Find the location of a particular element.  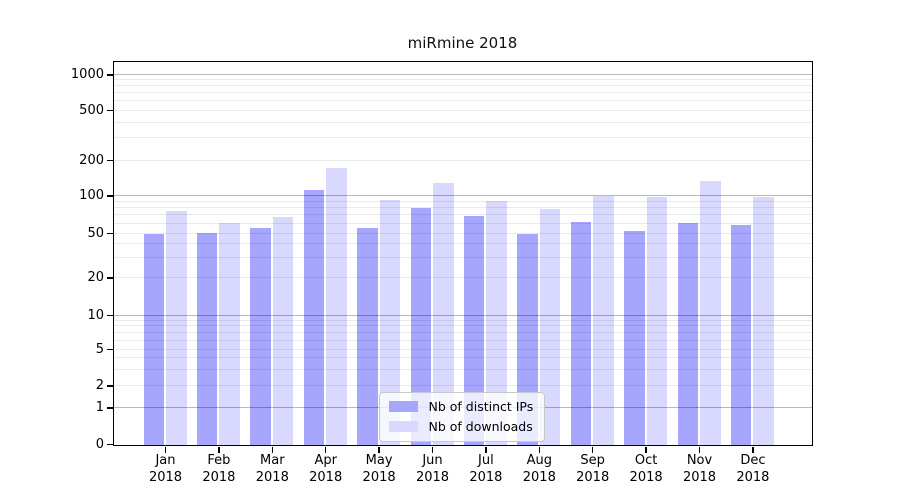

x-tick-mar is located at coordinates (272, 449).